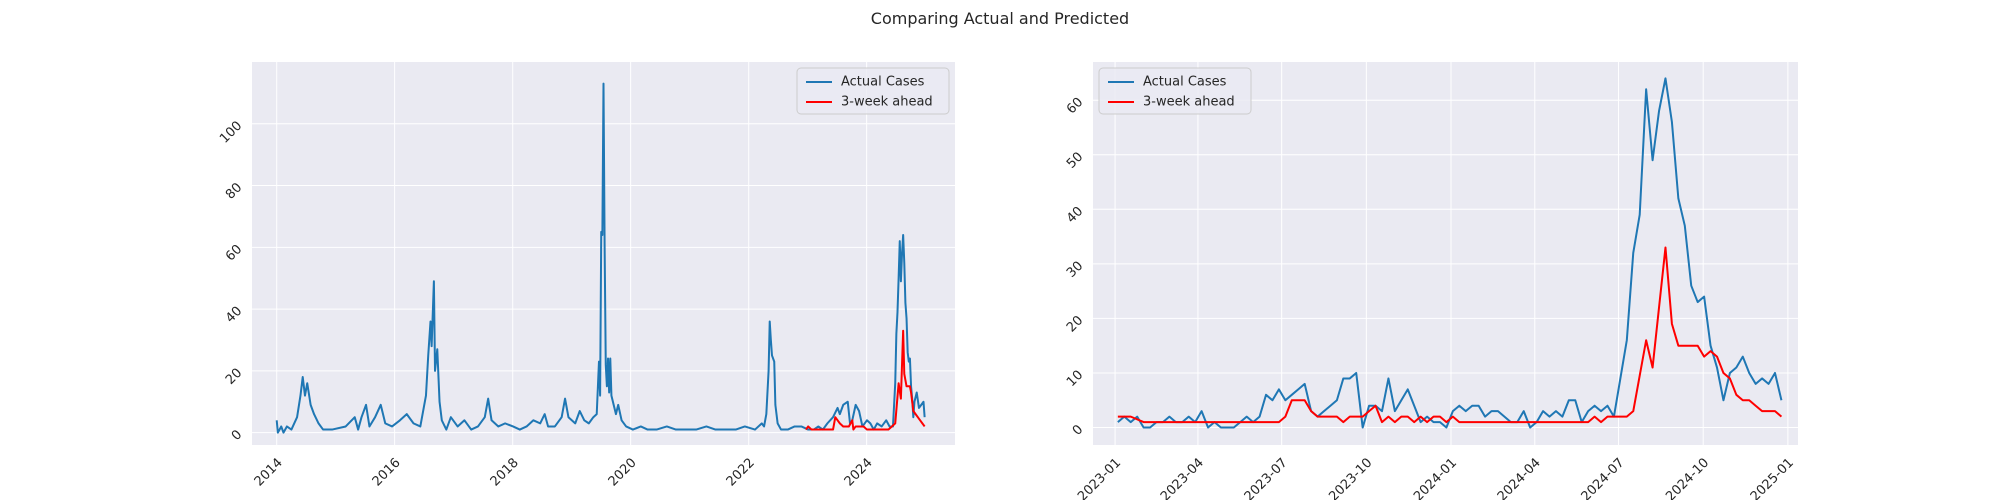 This screenshot has height=500, width=2000. What do you see at coordinates (234, 191) in the screenshot?
I see `y-tick-label: 80` at bounding box center [234, 191].